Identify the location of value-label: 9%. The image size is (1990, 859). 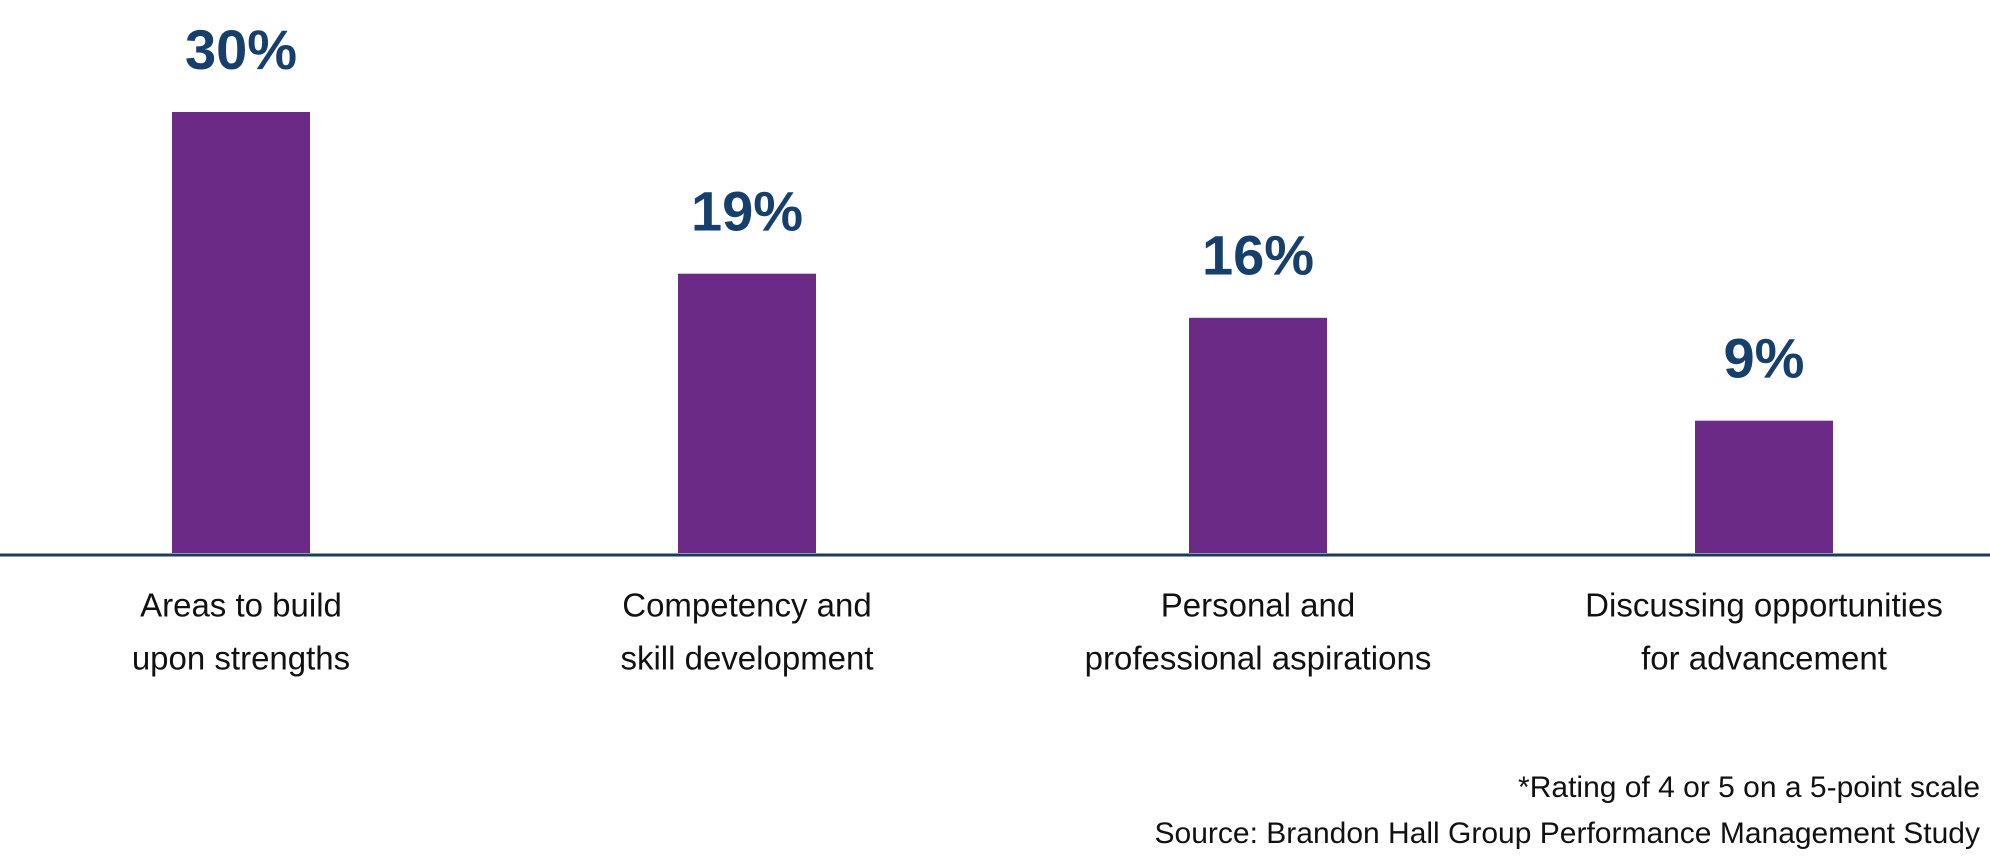
(1764, 357).